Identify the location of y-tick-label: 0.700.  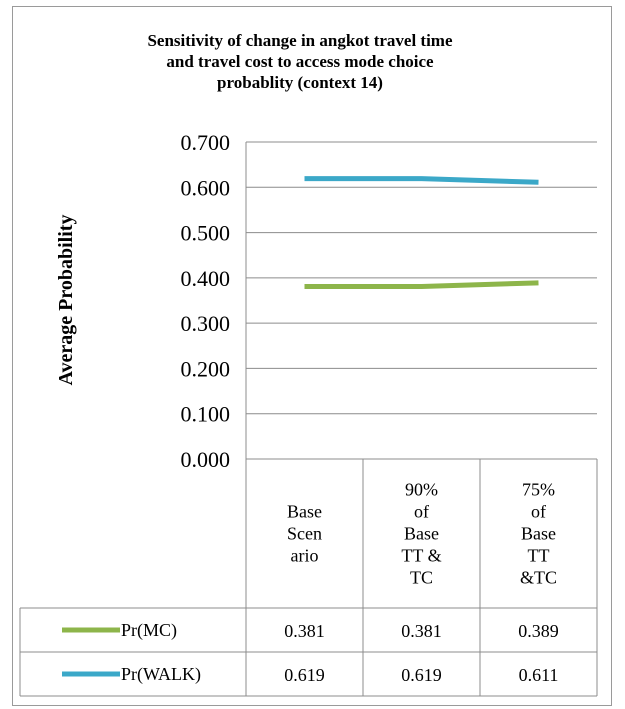
(206, 142).